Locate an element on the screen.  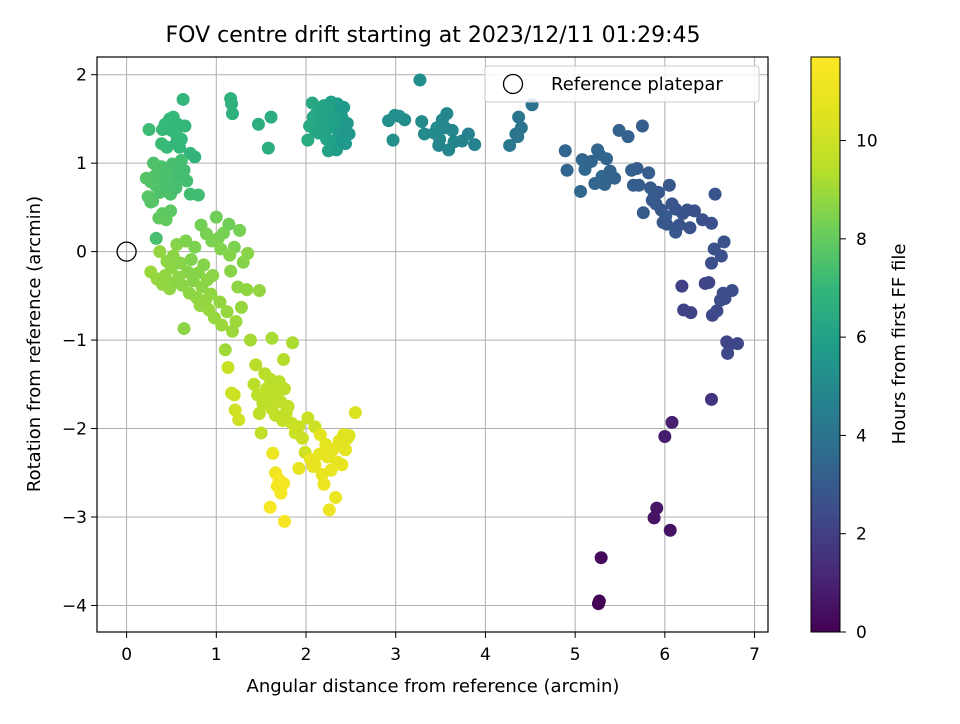
colorbar-tick-label: 8 is located at coordinates (861, 240).